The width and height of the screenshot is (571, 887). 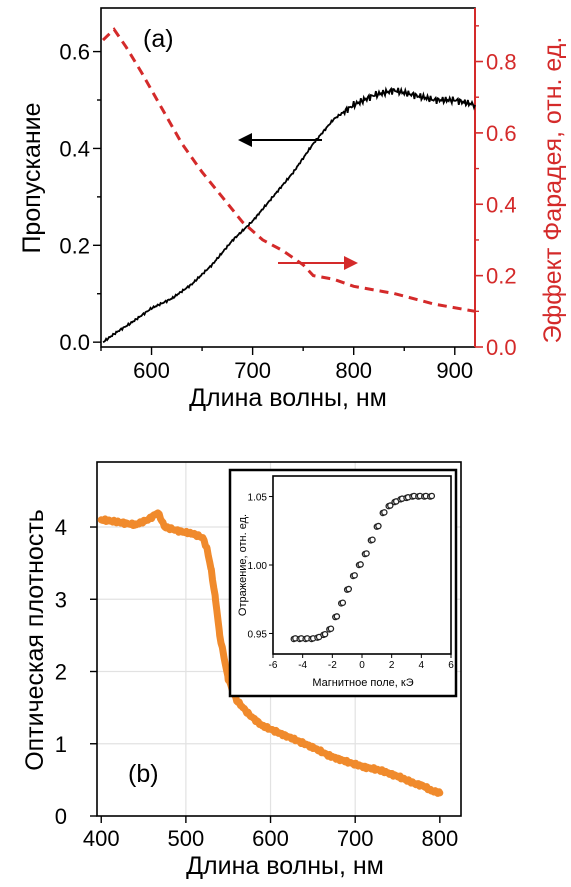 I want to click on panel-a-right-axis-label: Эффект Фарадея, отн. ед., so click(x=553, y=190).